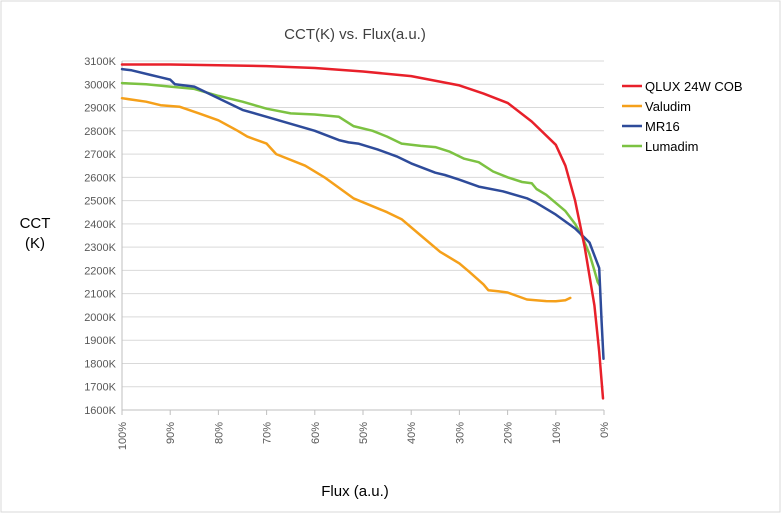 The width and height of the screenshot is (781, 513). Describe the element at coordinates (100, 411) in the screenshot. I see `y-tick-label: 1600K` at that location.